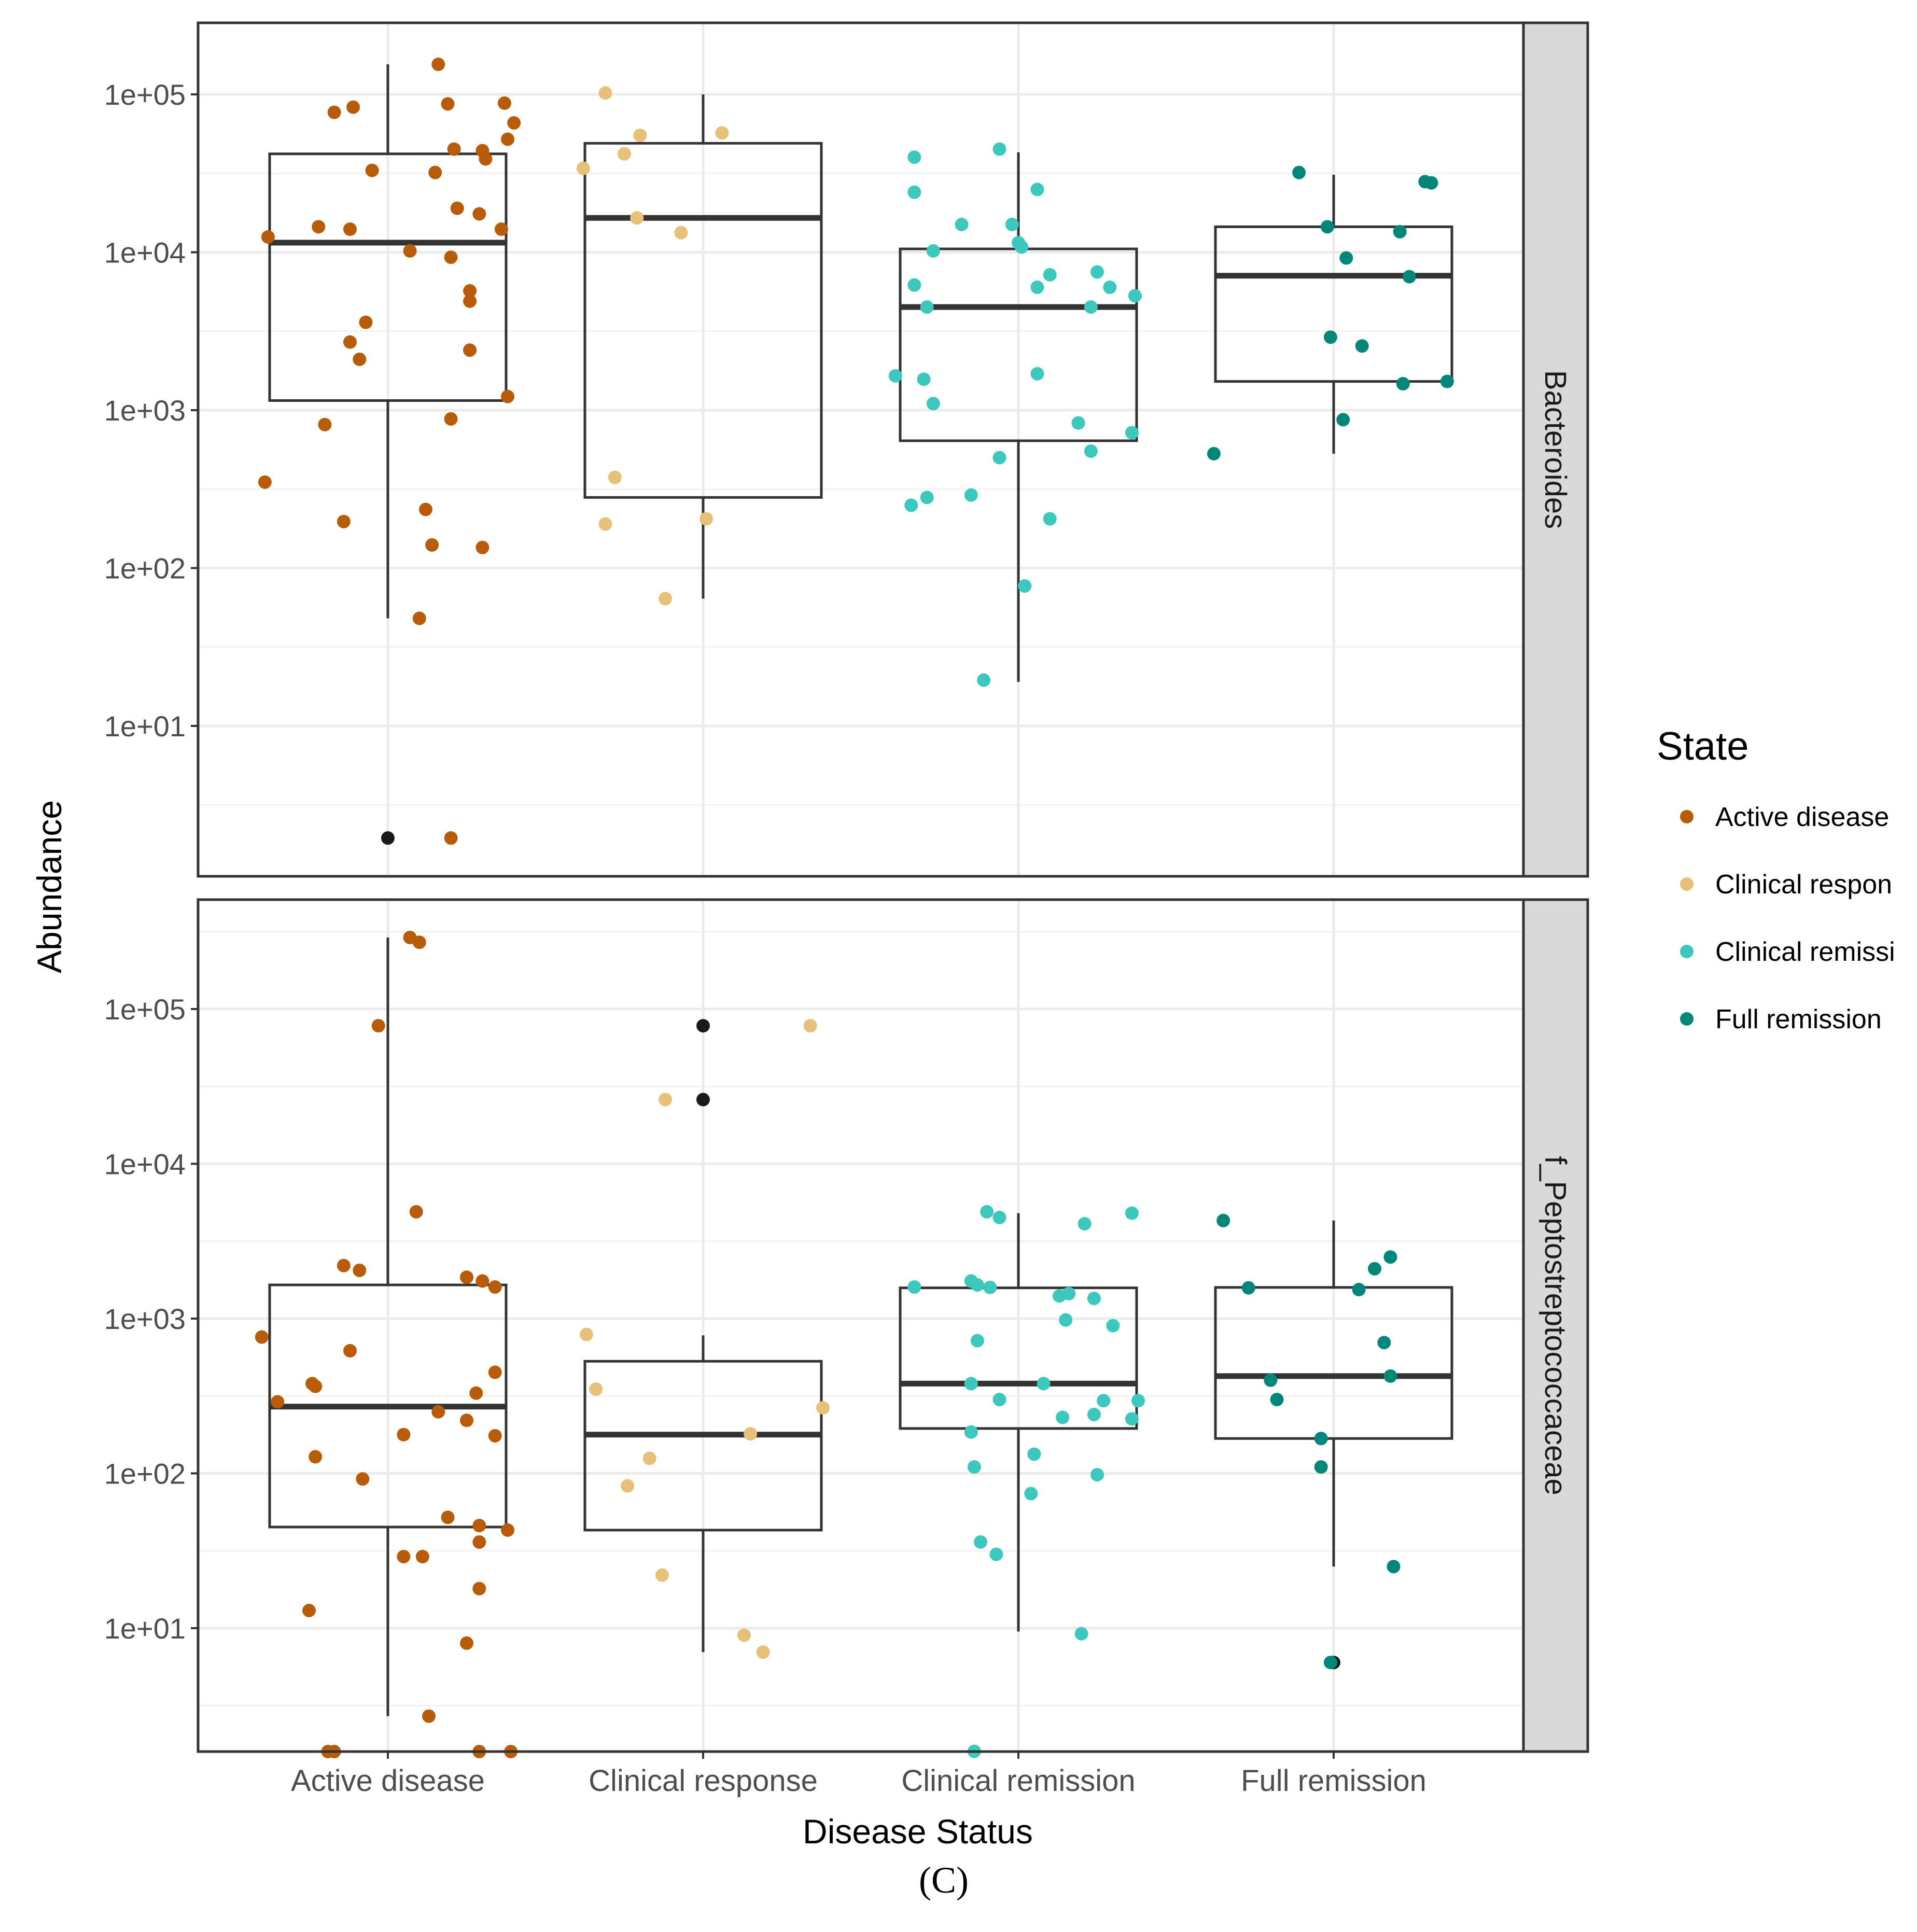 Image resolution: width=1917 pixels, height=1932 pixels. Describe the element at coordinates (944, 1880) in the screenshot. I see `figure-caption: (C)` at that location.